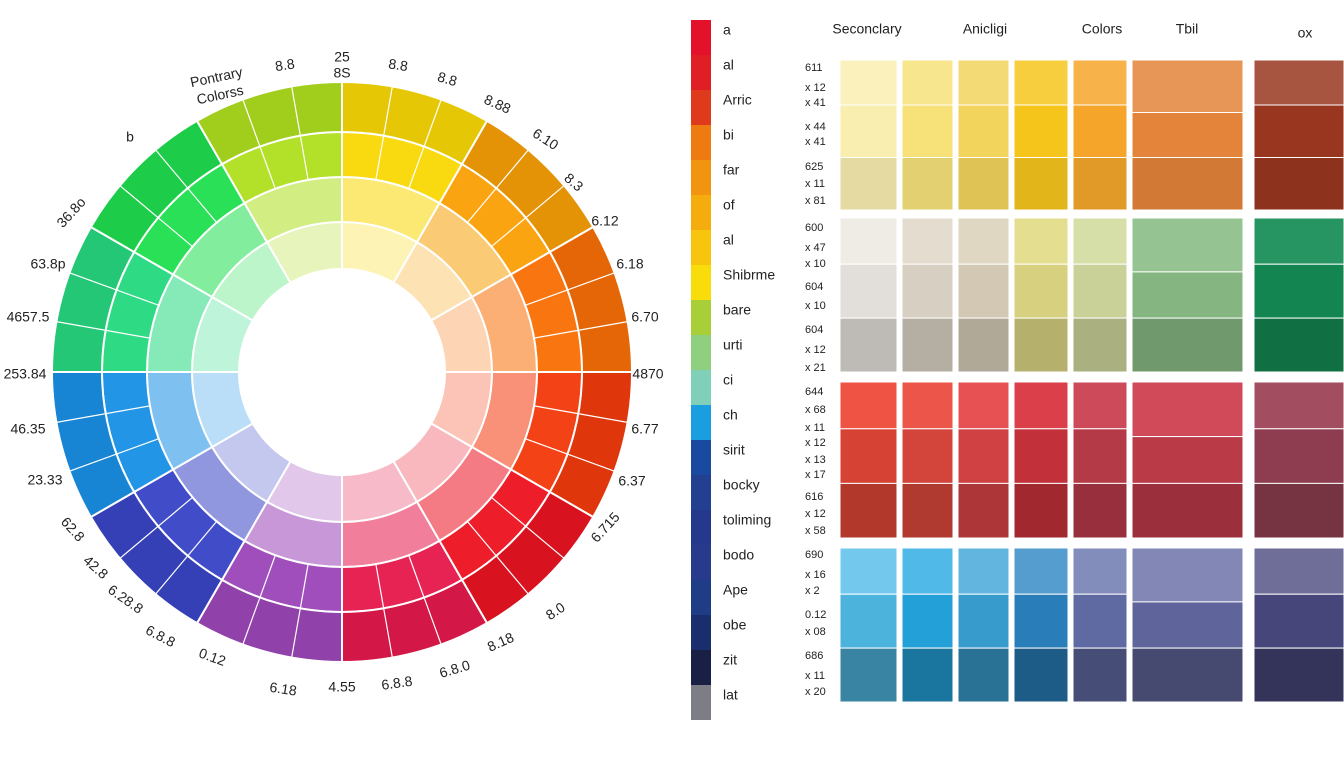 This screenshot has height=768, width=1344. Describe the element at coordinates (815, 531) in the screenshot. I see `row-label: x 58` at that location.